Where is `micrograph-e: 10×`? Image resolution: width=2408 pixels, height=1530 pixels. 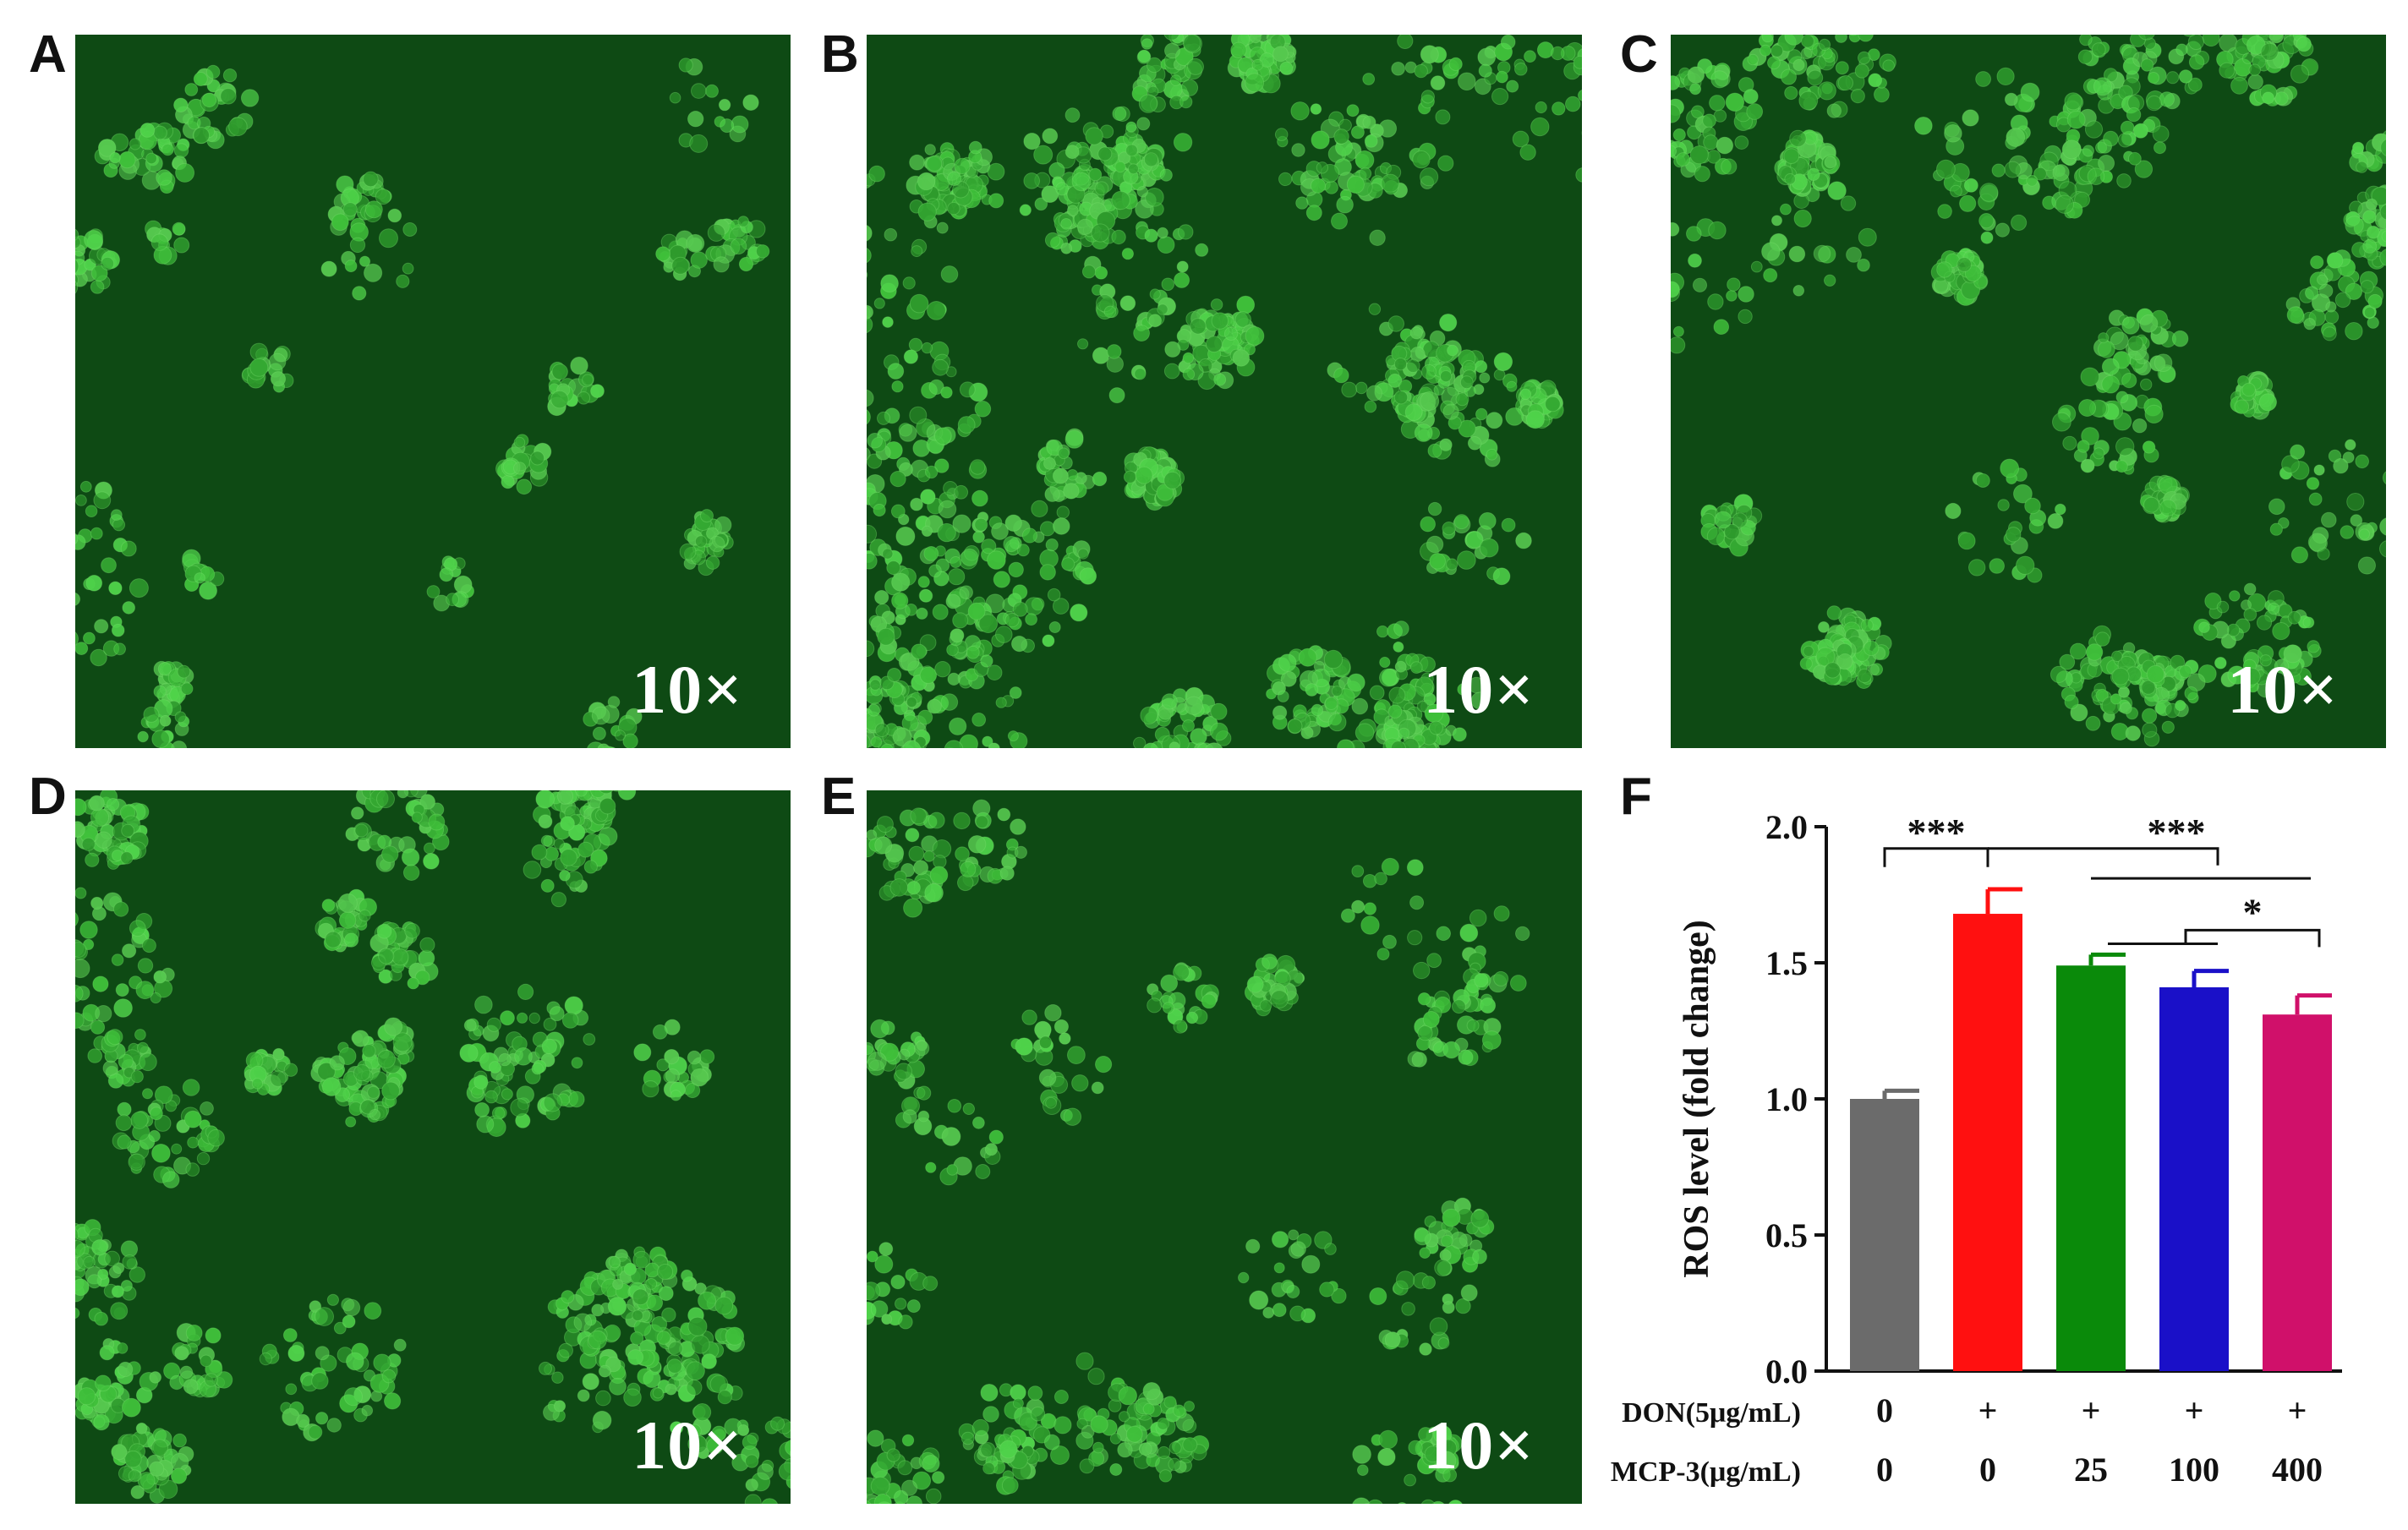
micrograph-e: 10× is located at coordinates (1224, 1147).